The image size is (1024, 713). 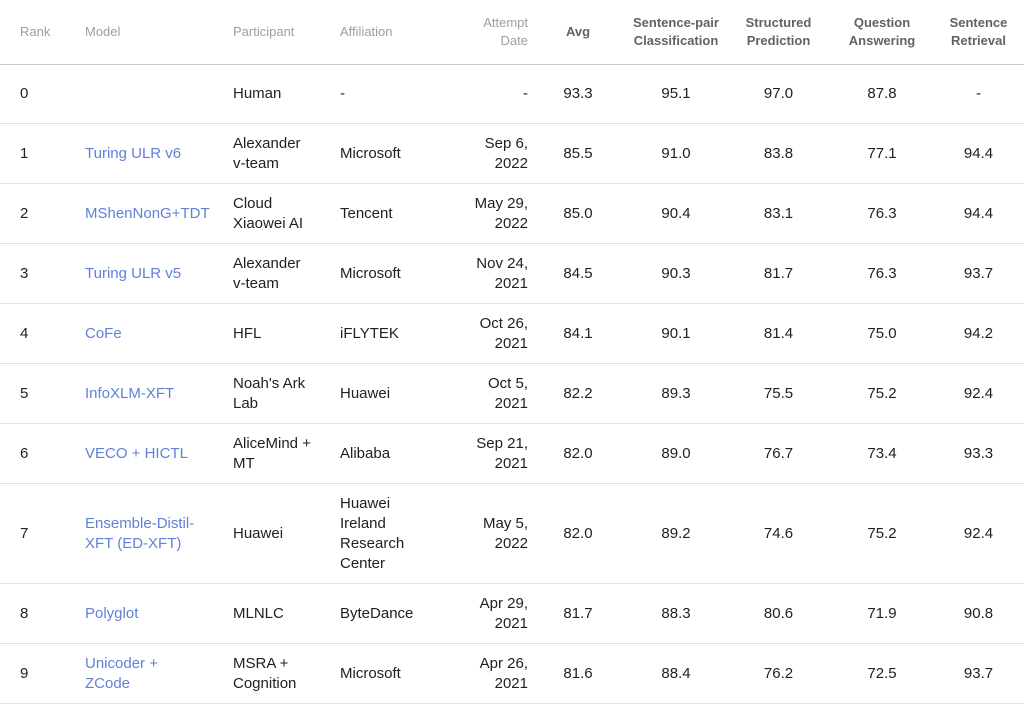 I want to click on model-link: Polyglot, so click(x=112, y=613).